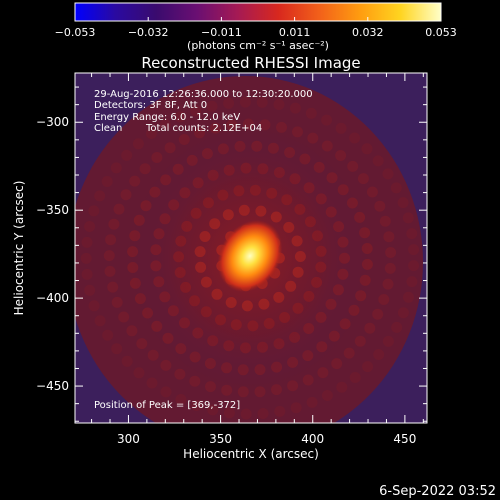 Image resolution: width=500 pixels, height=500 pixels. Describe the element at coordinates (251, 454) in the screenshot. I see `x-axis-label: Heliocentric X (arcsec)` at that location.